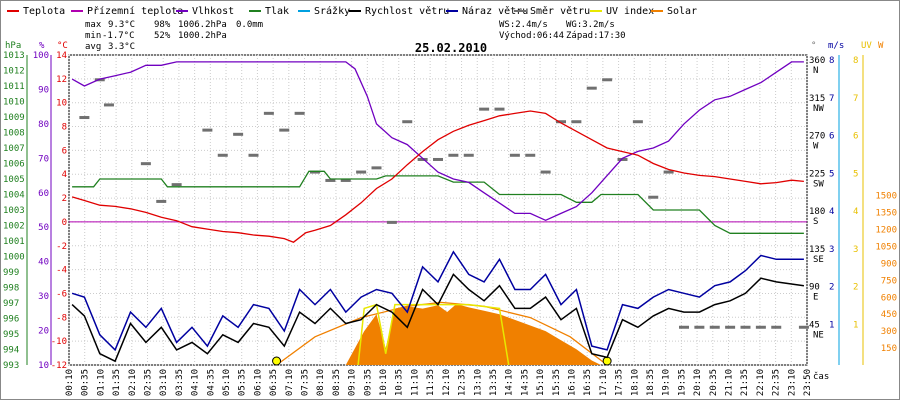  What do you see at coordinates (14, 72) in the screenshot?
I see `hpa-tick: 1012` at bounding box center [14, 72].